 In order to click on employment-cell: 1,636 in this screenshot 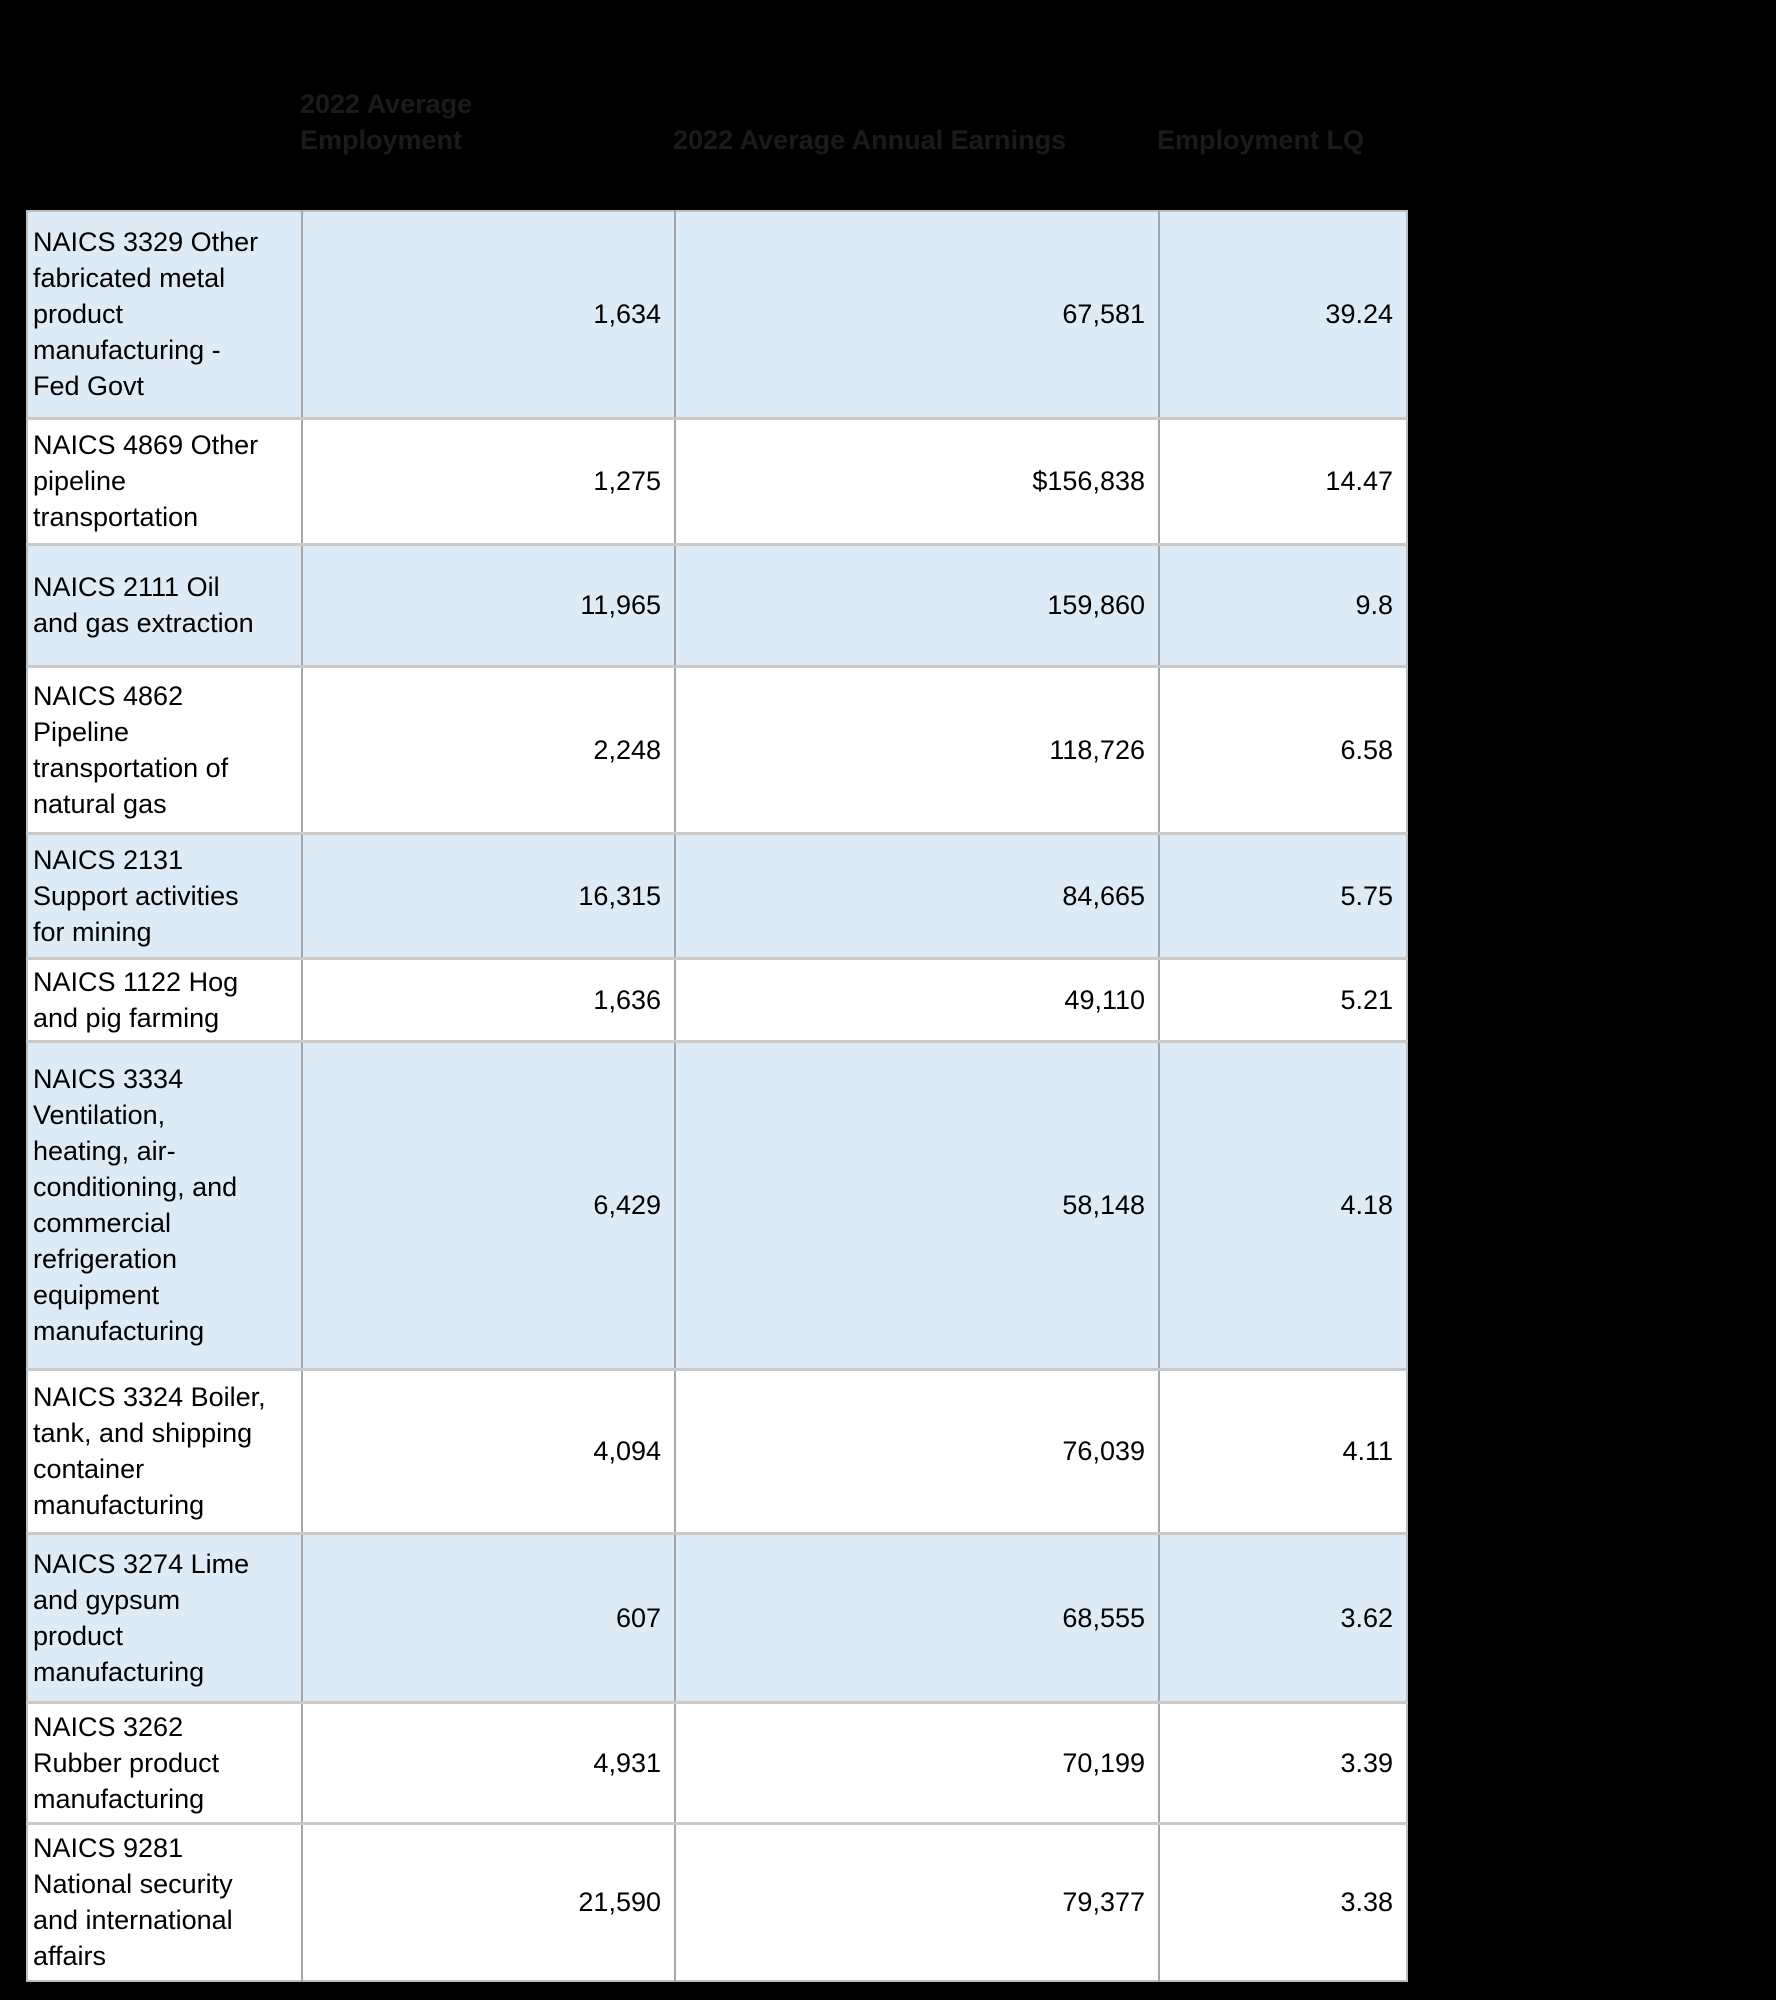, I will do `click(489, 998)`.